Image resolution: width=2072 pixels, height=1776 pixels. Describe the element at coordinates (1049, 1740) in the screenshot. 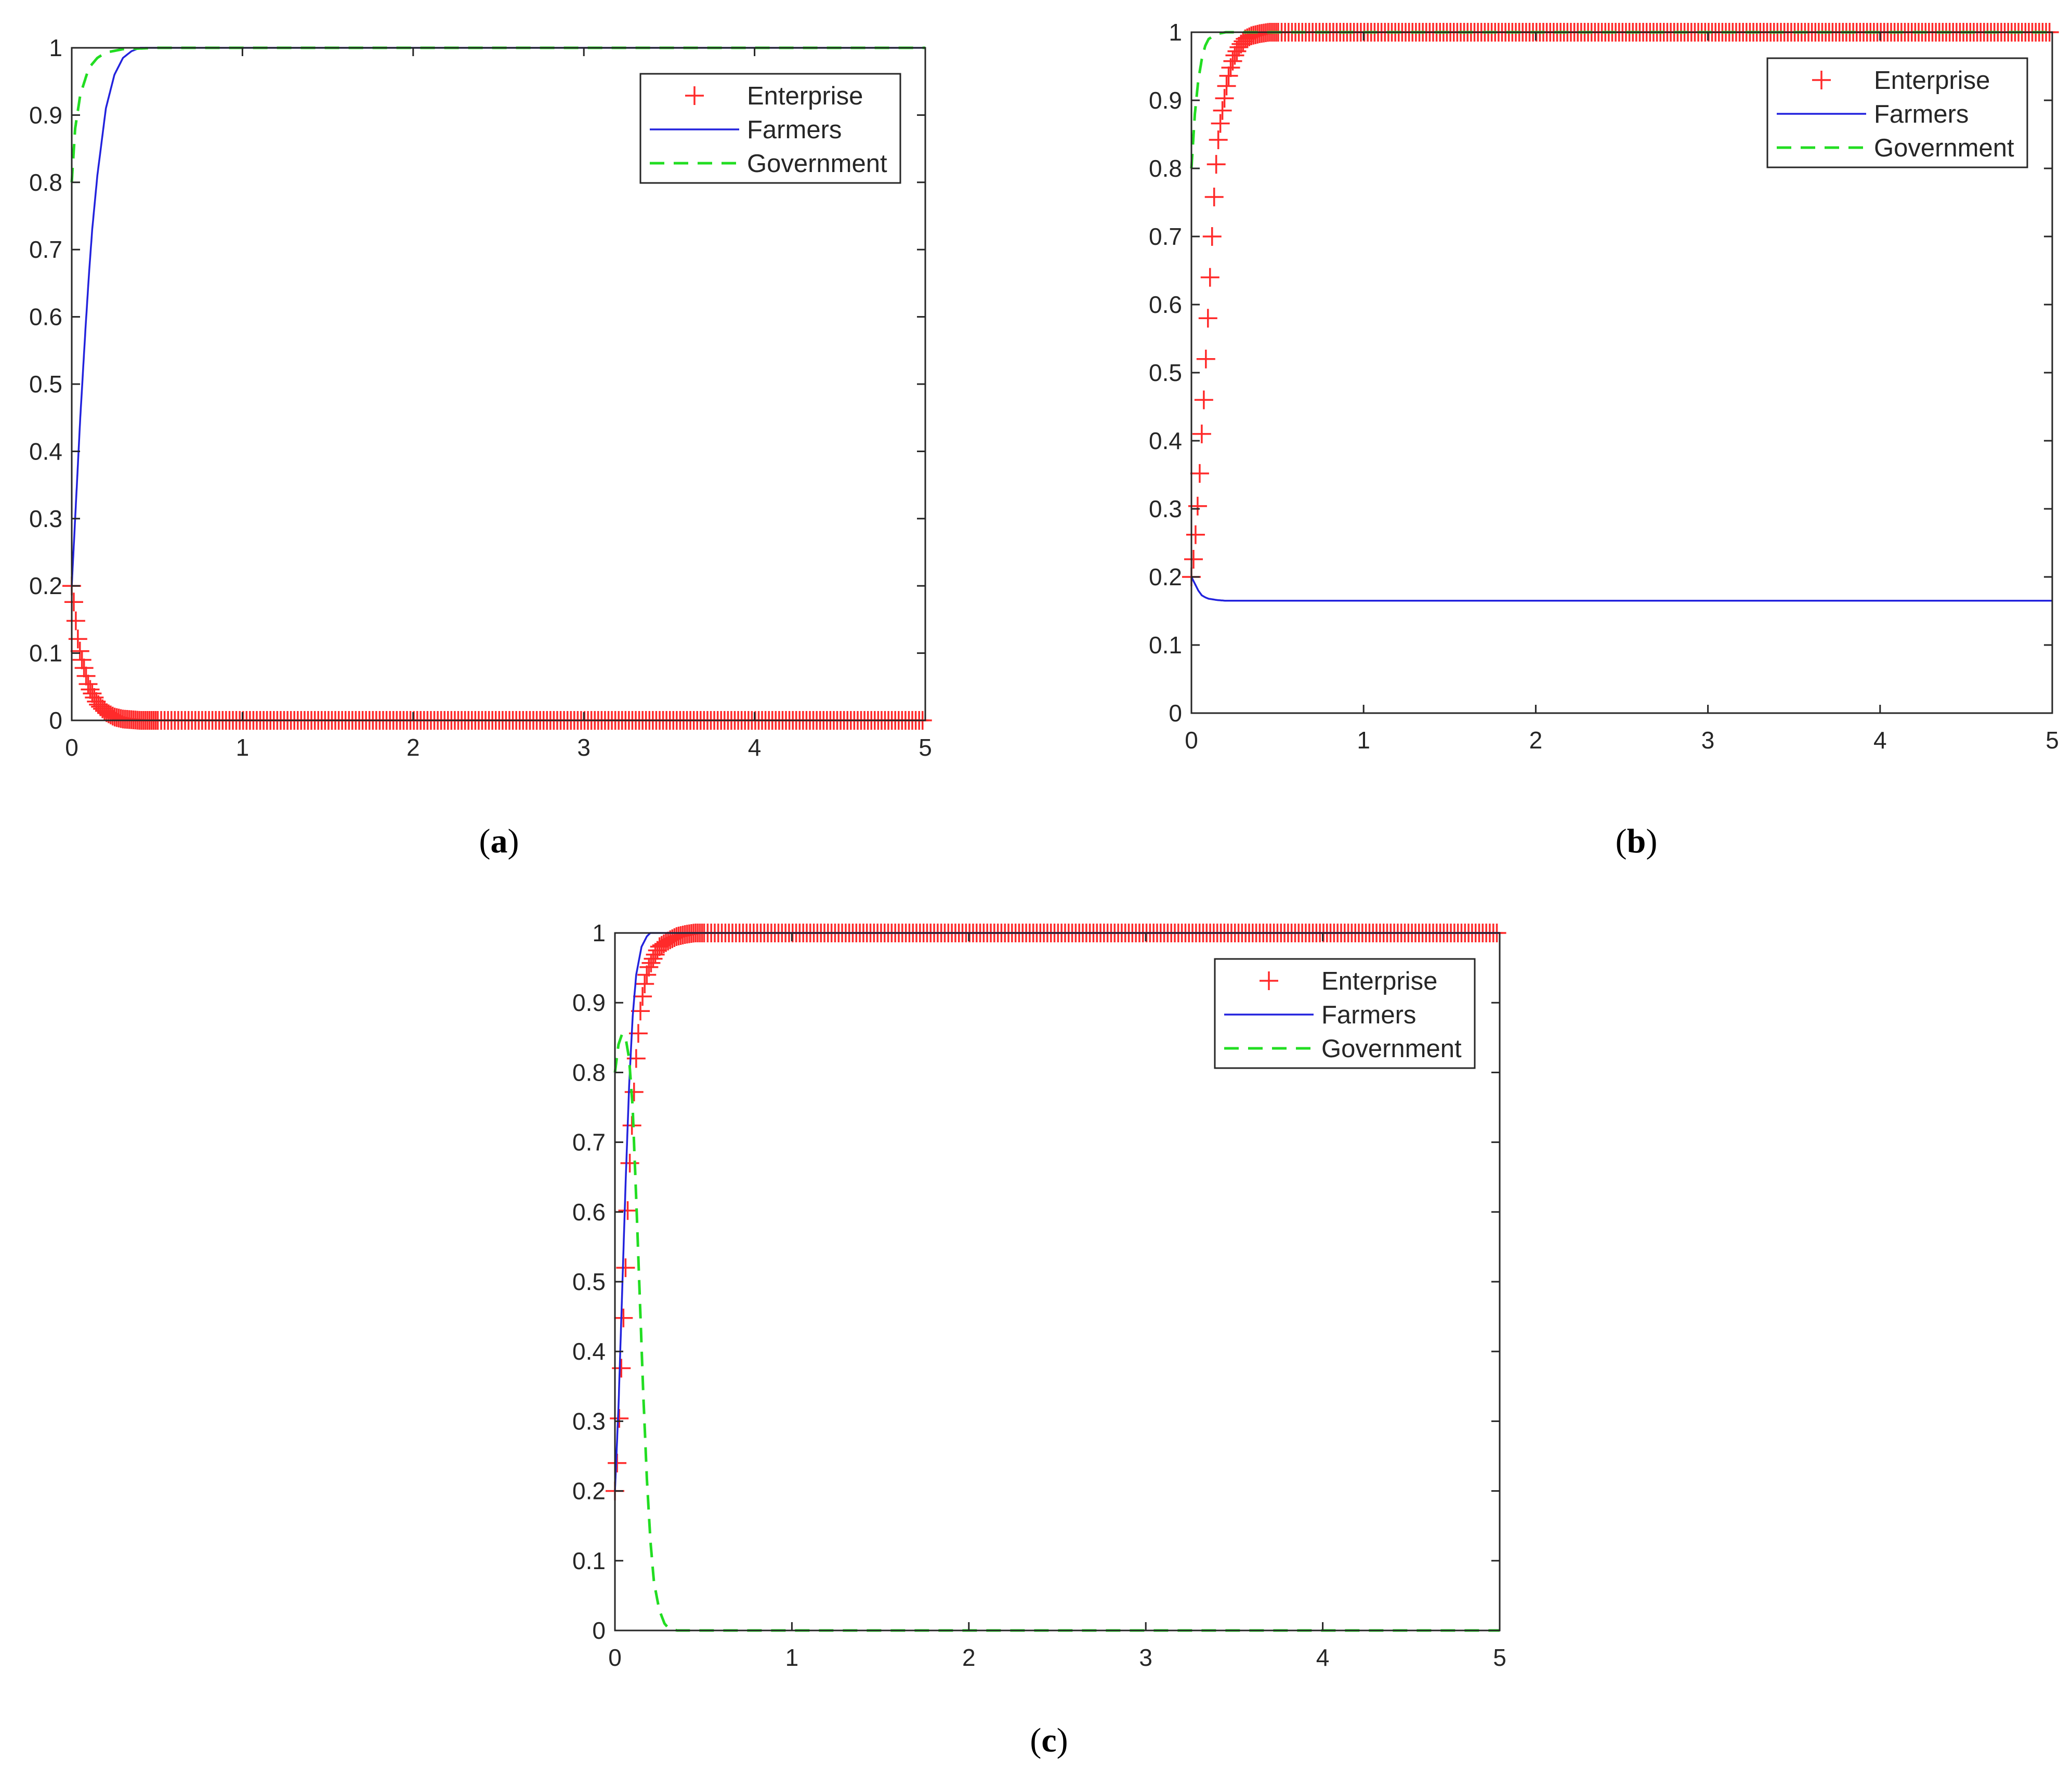

I see `panel-c-caption: (c)` at that location.